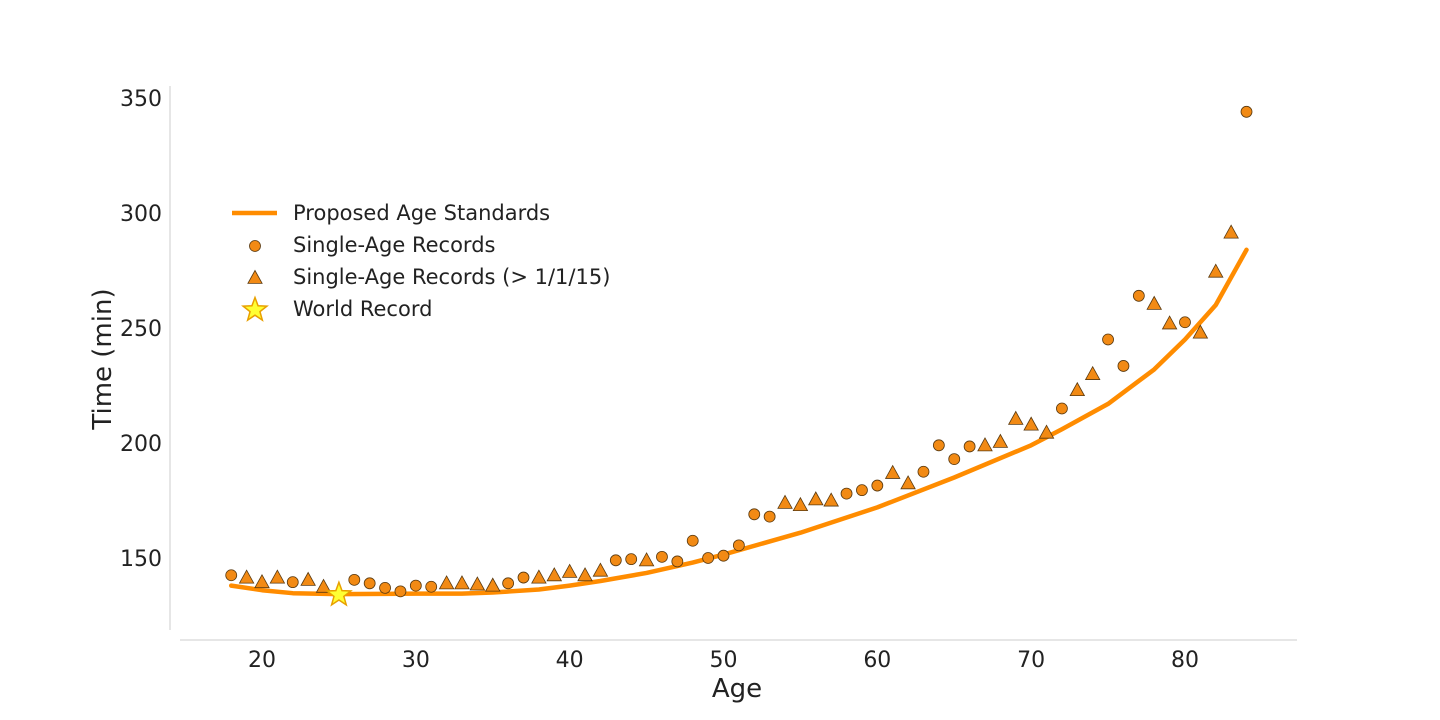 This screenshot has width=1440, height=720. Describe the element at coordinates (877, 660) in the screenshot. I see `x-tick-label: 60` at that location.